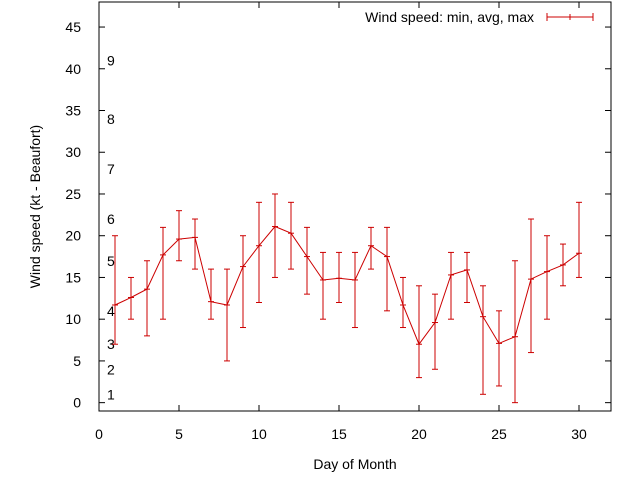 Image resolution: width=640 pixels, height=480 pixels. What do you see at coordinates (111, 219) in the screenshot?
I see `beaufort-label: 6` at bounding box center [111, 219].